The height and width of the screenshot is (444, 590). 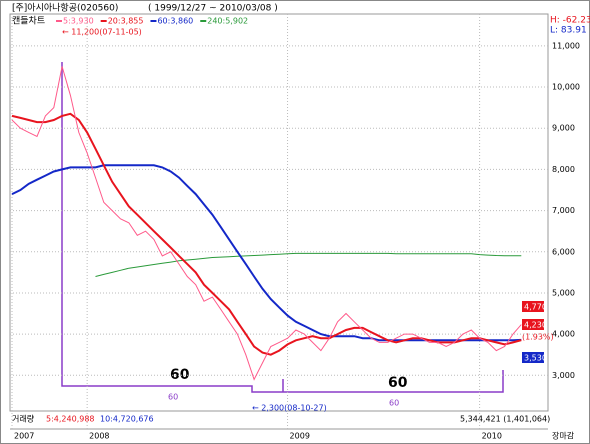 What do you see at coordinates (175, 21) in the screenshot?
I see `legend-label: 60:3,860` at bounding box center [175, 21].